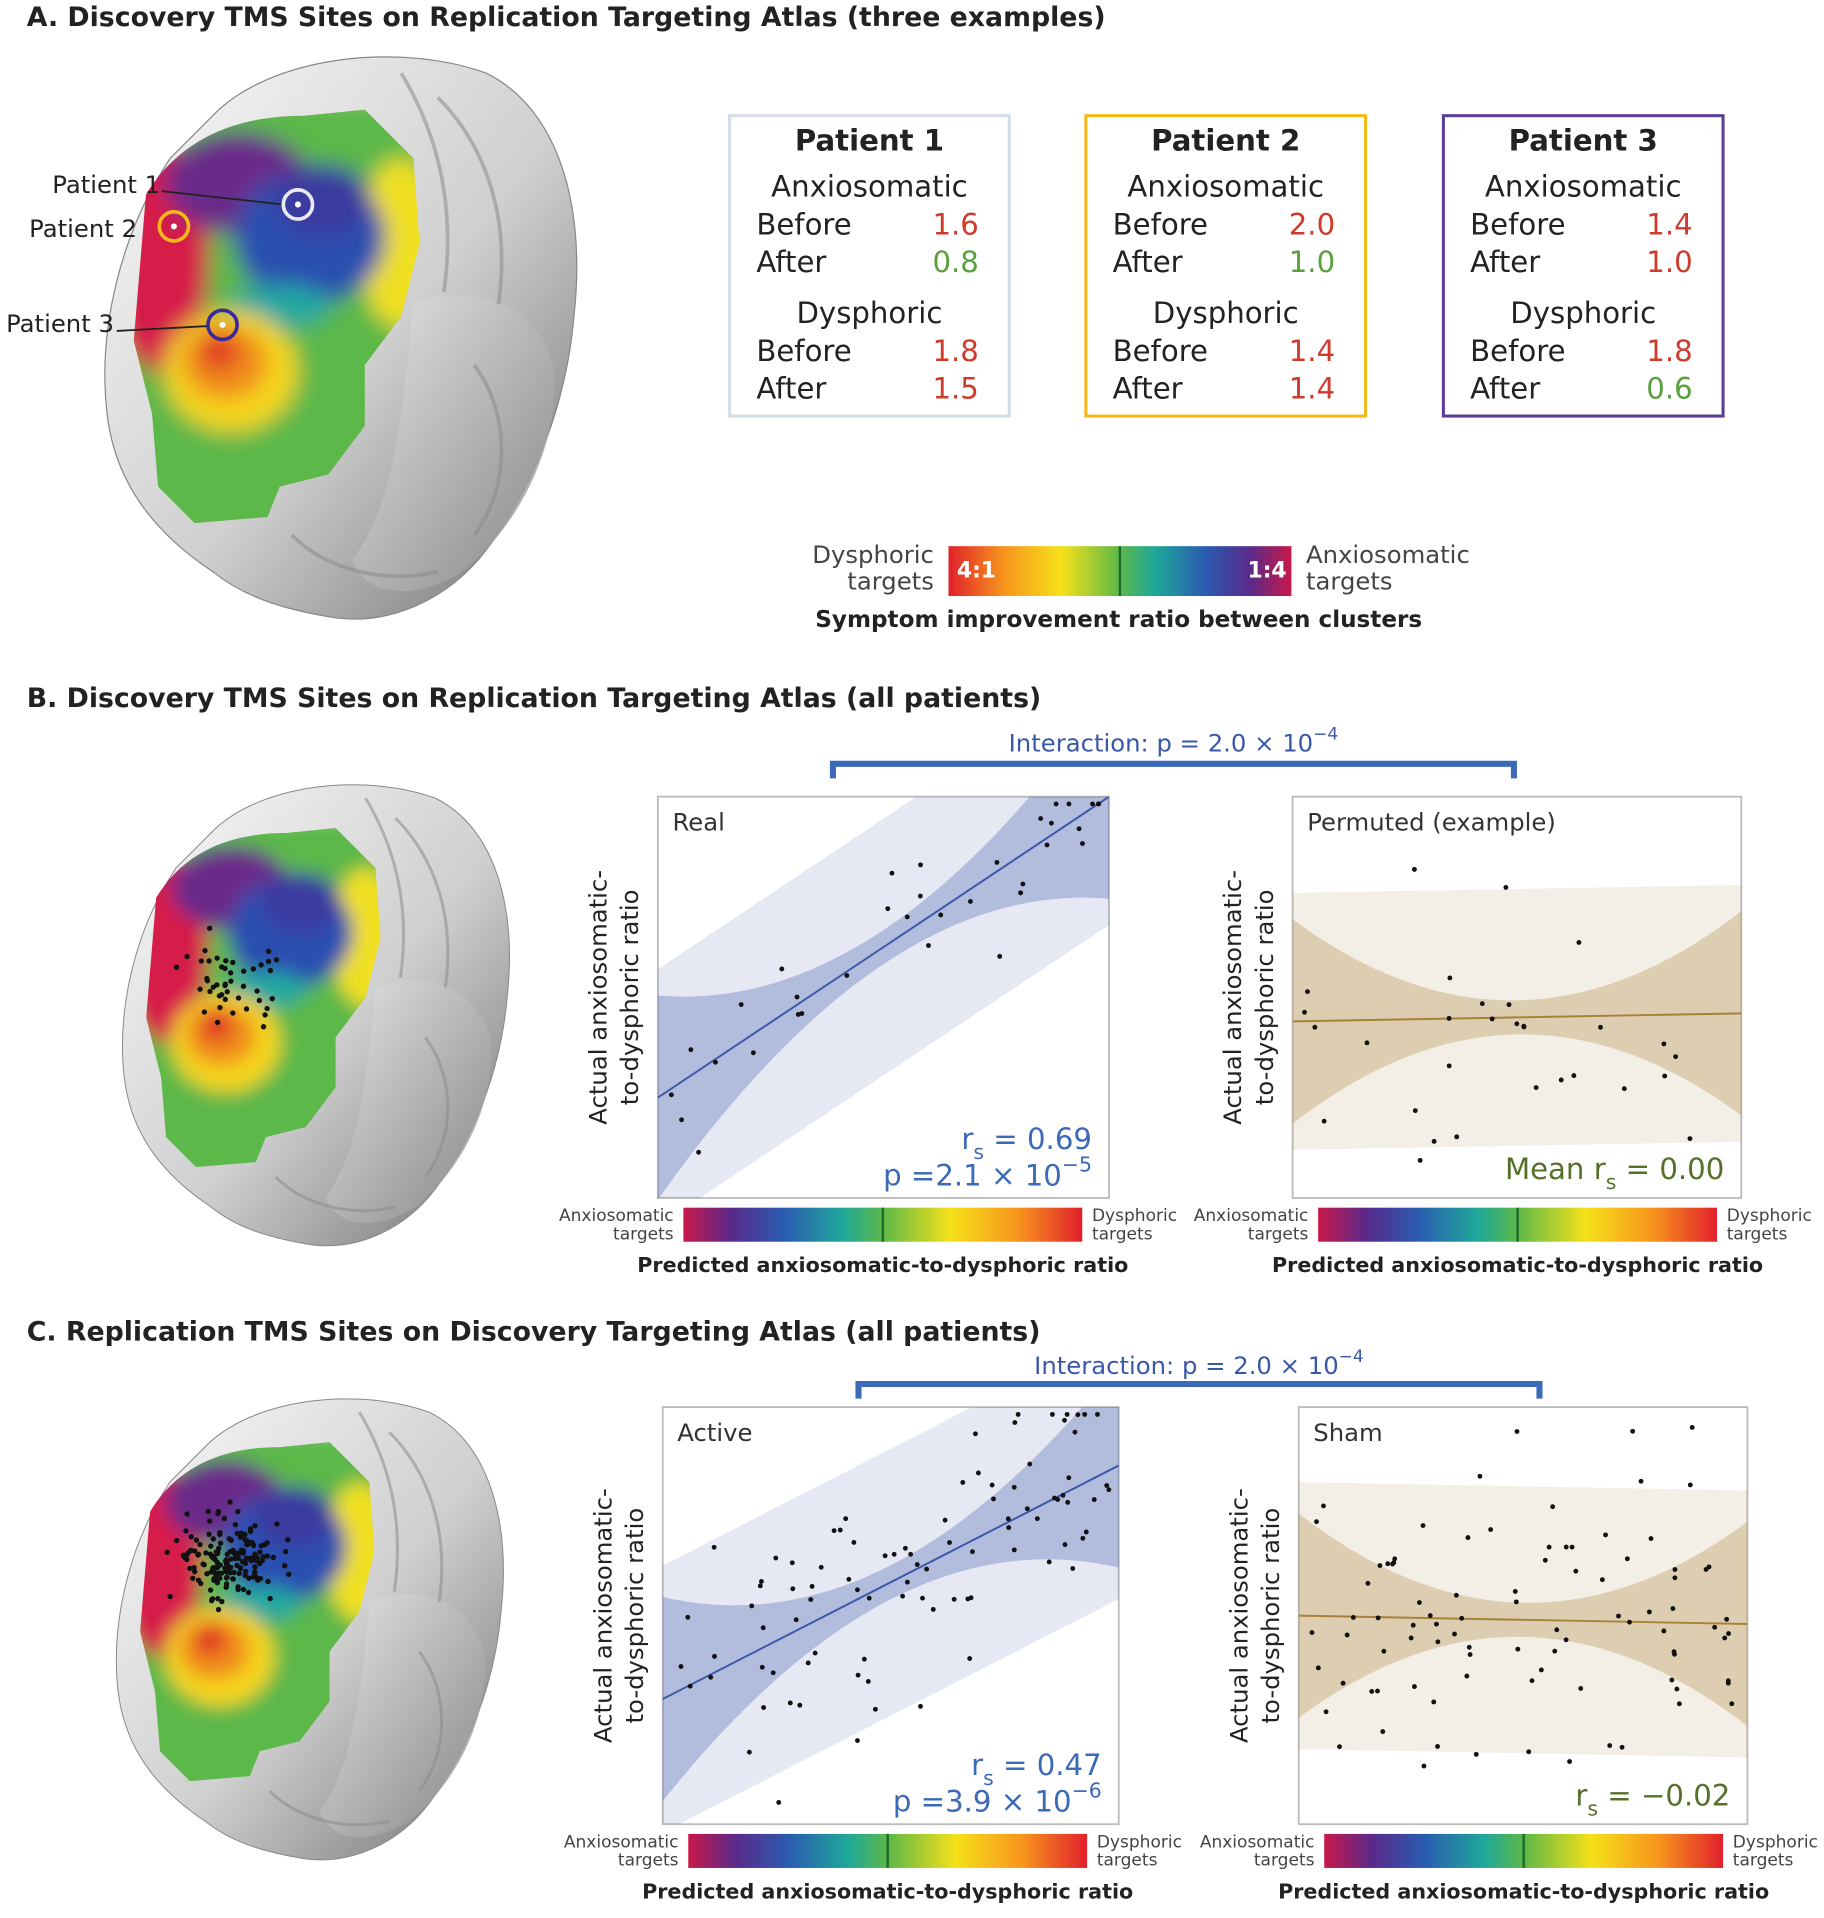 The height and width of the screenshot is (1918, 1824). Describe the element at coordinates (1257, 1842) in the screenshot. I see `colorbar-label: Anxiosomatic` at that location.